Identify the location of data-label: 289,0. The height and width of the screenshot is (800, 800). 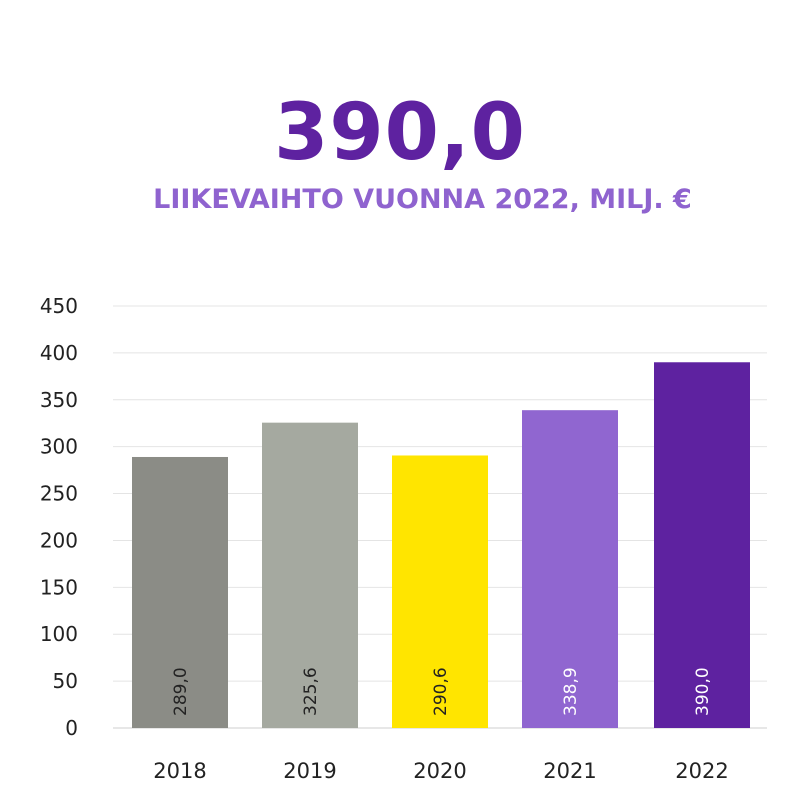
(181, 691).